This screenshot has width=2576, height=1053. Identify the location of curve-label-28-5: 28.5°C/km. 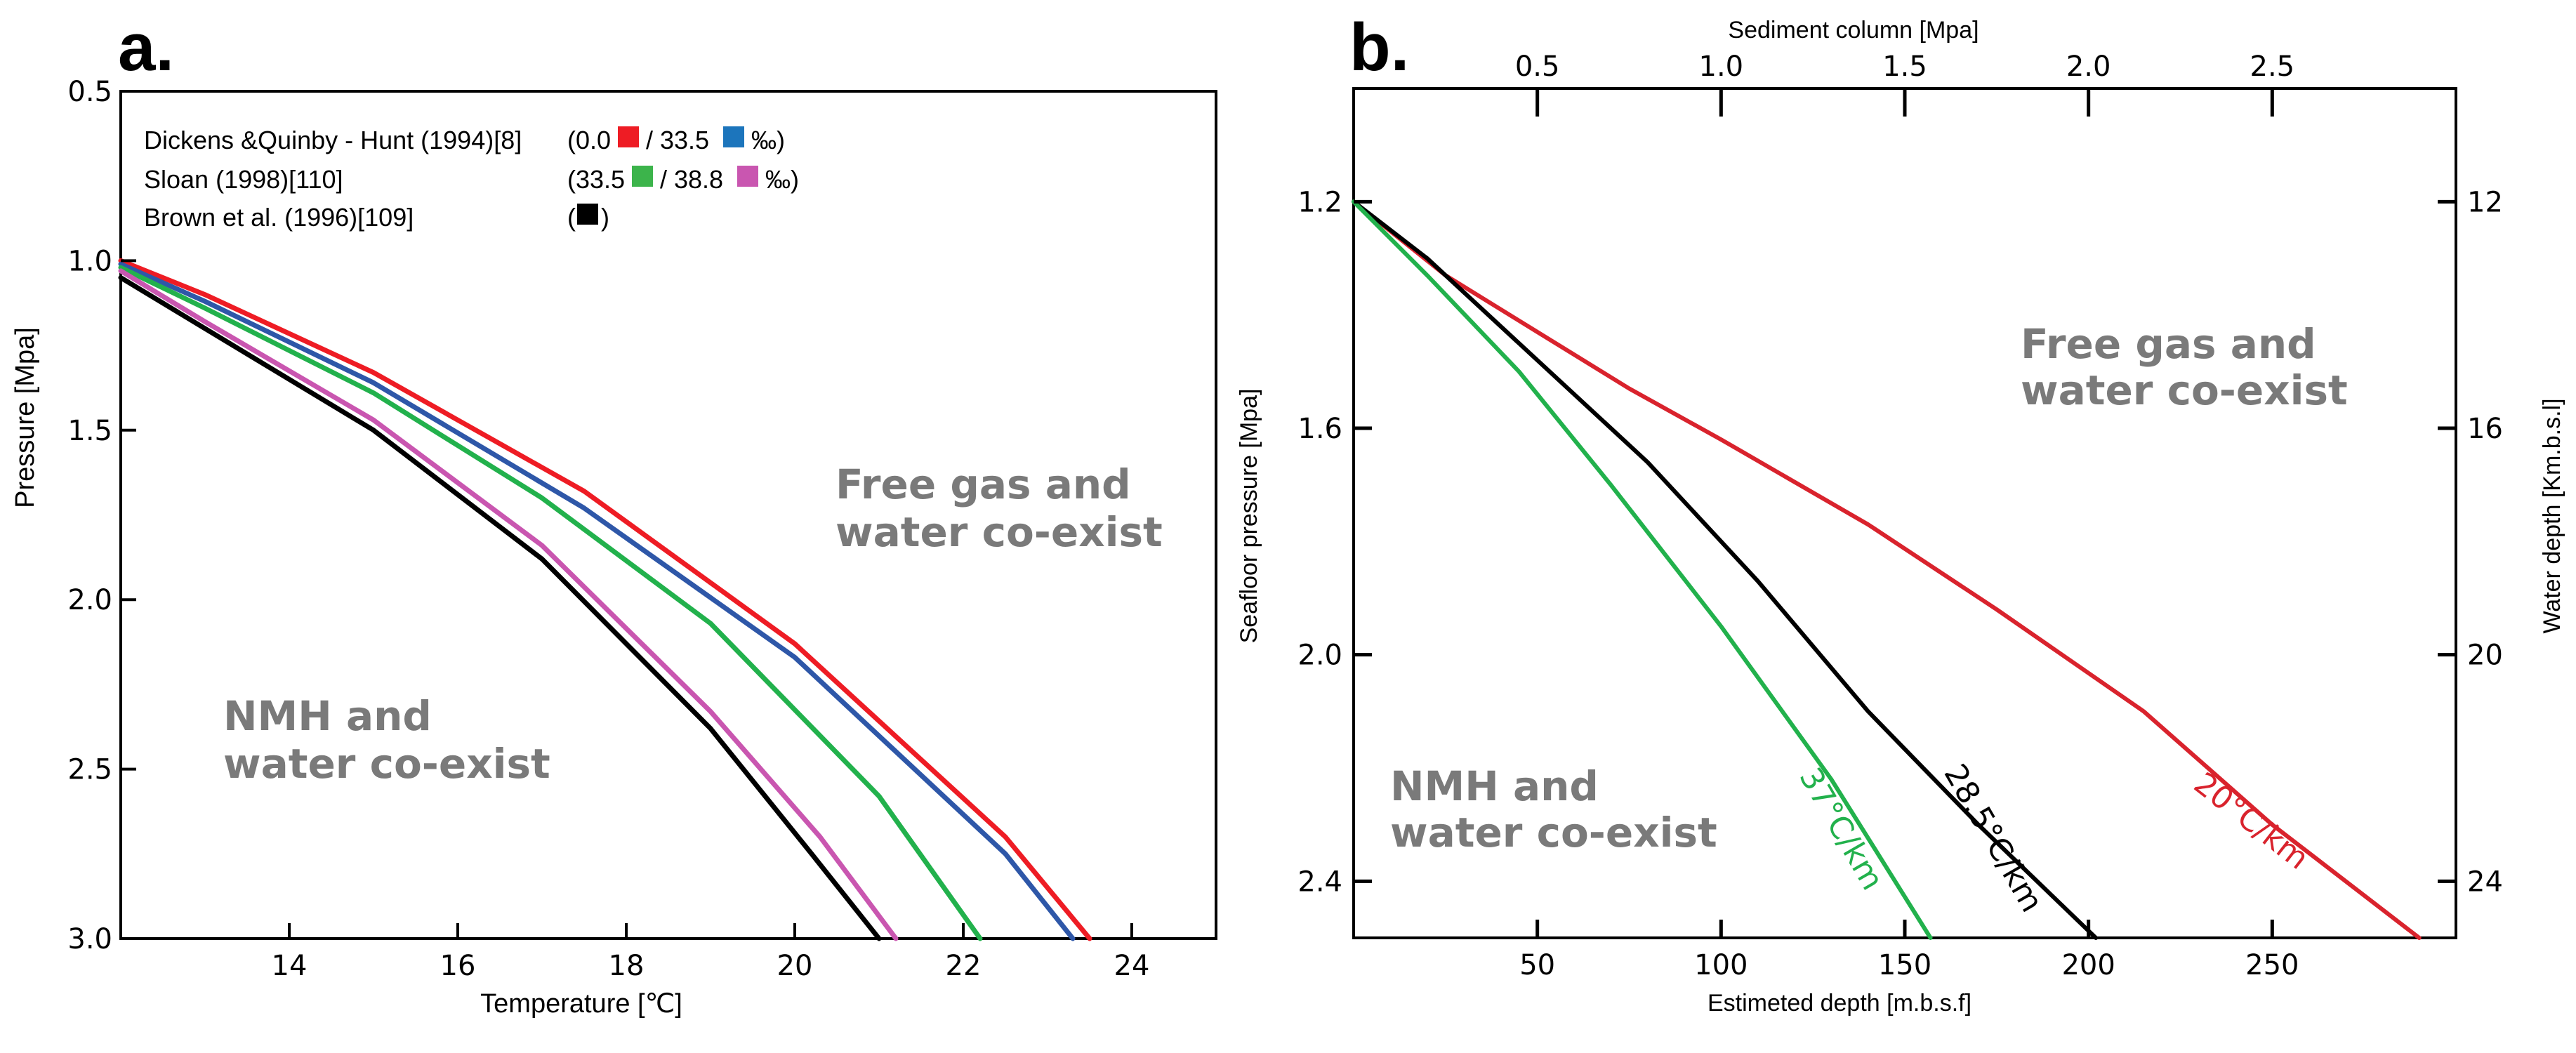
(1993, 838).